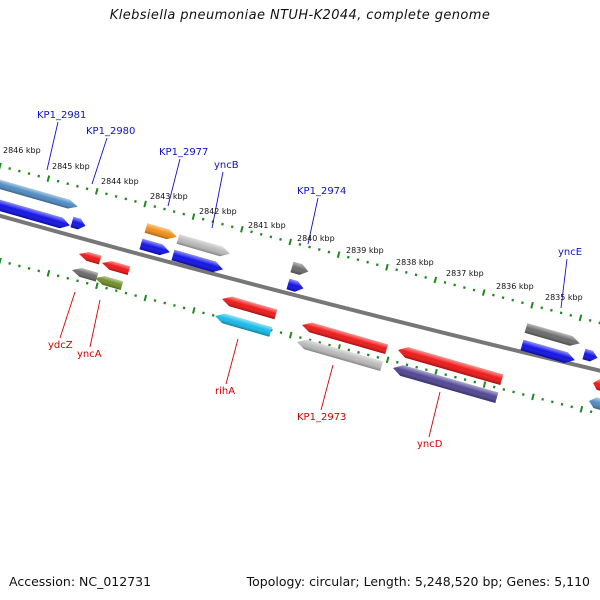 This screenshot has height=600, width=600. Describe the element at coordinates (430, 444) in the screenshot. I see `gene-label-yncd: yncD` at that location.